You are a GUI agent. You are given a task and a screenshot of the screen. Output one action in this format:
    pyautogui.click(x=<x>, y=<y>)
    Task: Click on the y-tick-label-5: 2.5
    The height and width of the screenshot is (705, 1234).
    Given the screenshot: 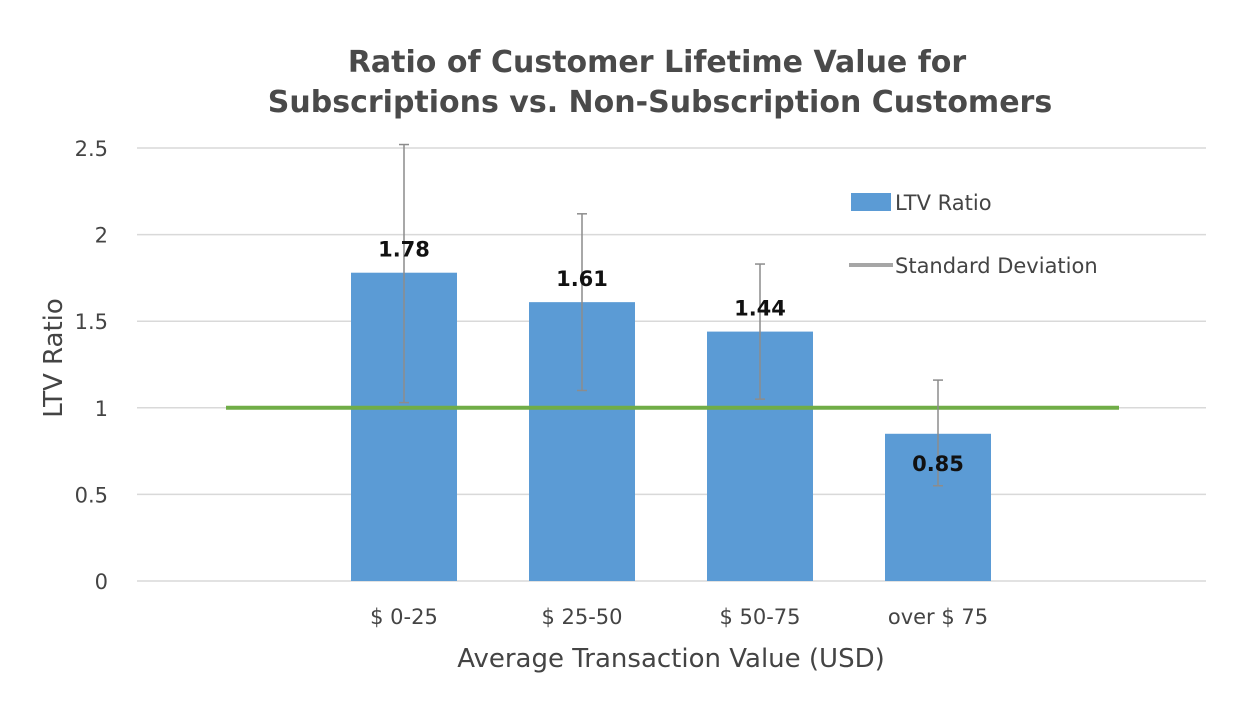 What is the action you would take?
    pyautogui.click(x=91, y=149)
    